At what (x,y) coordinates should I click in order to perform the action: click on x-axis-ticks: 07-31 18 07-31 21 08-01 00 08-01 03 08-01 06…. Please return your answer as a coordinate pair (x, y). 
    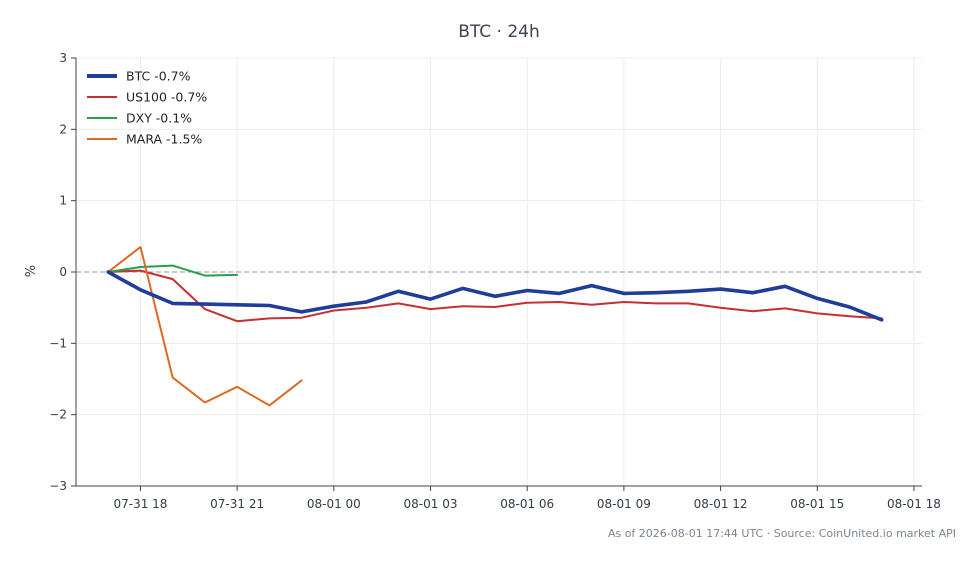
    Looking at the image, I should click on (527, 498).